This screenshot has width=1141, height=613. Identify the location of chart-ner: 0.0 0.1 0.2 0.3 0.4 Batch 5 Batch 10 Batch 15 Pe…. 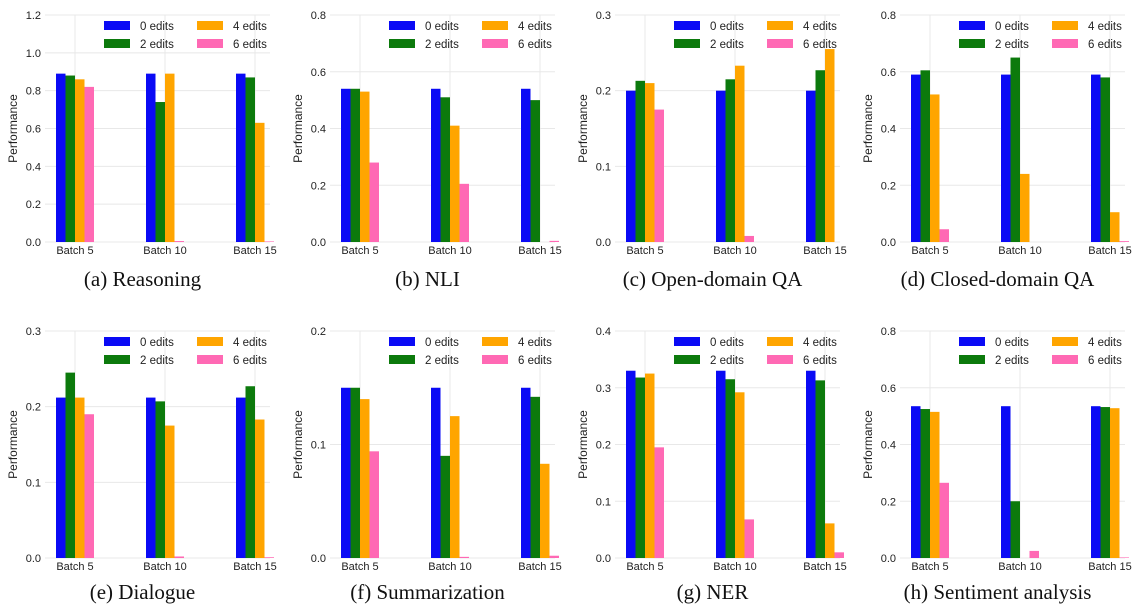
(711, 449).